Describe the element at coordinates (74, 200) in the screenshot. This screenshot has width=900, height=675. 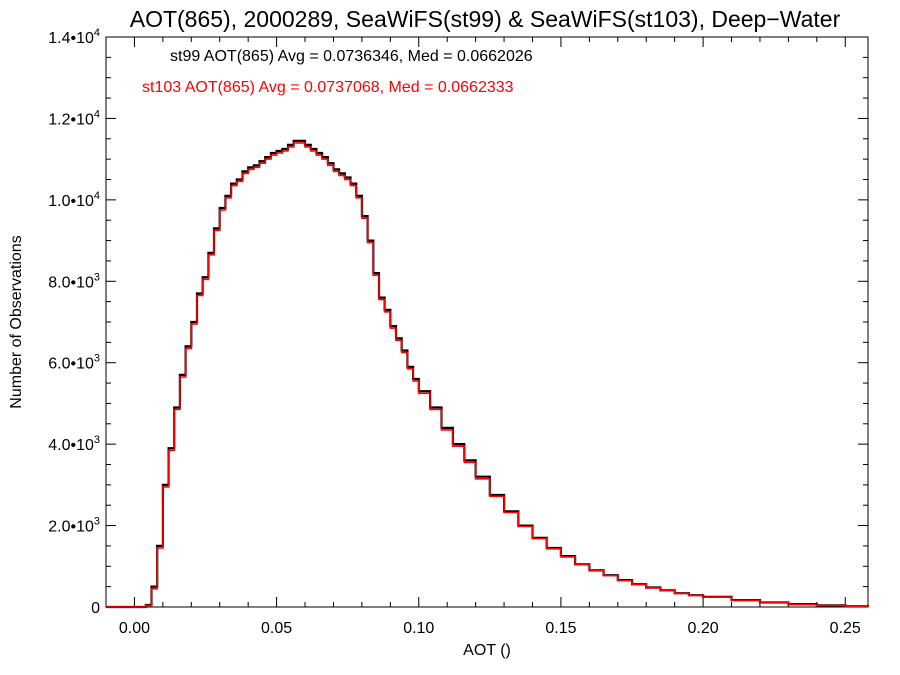
I see `y-tick-label: 1.0•104` at that location.